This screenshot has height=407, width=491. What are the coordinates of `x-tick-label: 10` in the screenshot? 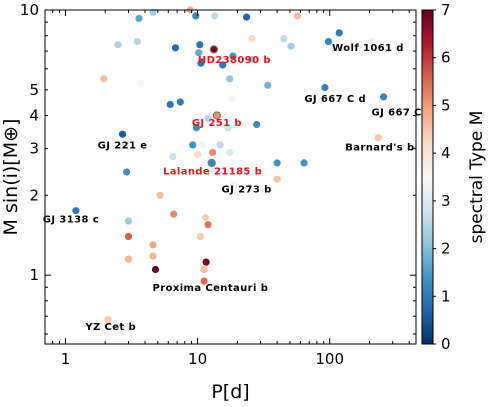 It's located at (197, 359).